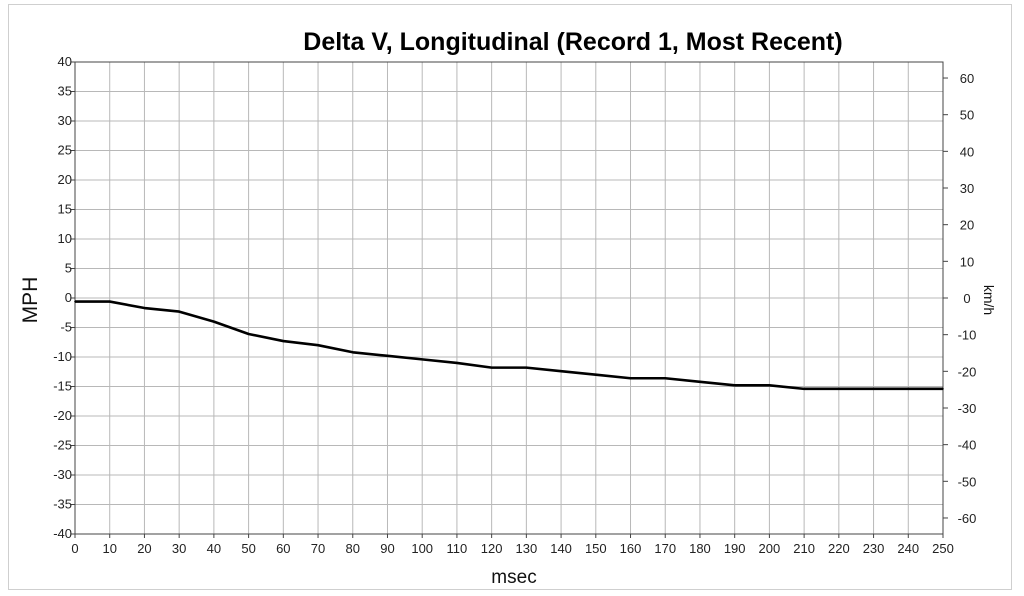 Image resolution: width=1024 pixels, height=596 pixels. What do you see at coordinates (30, 300) in the screenshot?
I see `y-axis-title: MPH` at bounding box center [30, 300].